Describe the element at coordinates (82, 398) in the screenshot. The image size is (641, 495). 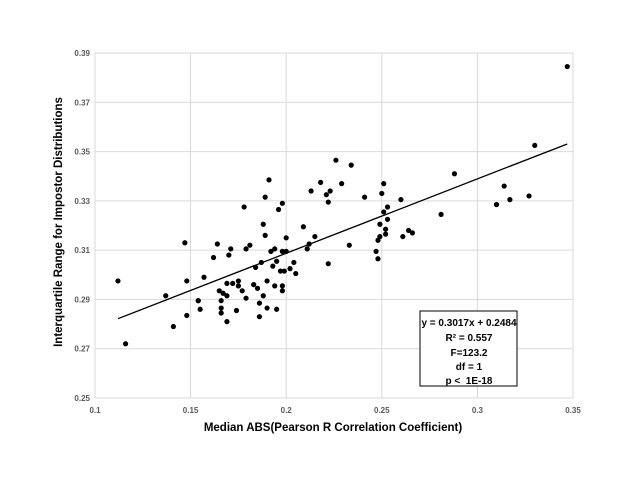
I see `y-tick-label: 0.25` at that location.